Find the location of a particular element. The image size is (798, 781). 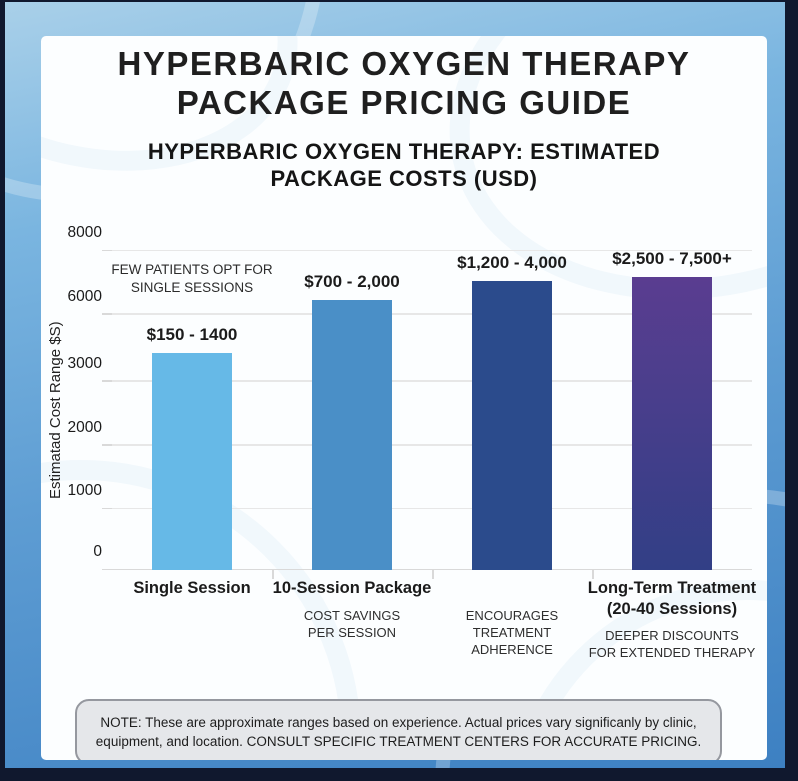

y-tick-label: 8000 is located at coordinates (84, 232).